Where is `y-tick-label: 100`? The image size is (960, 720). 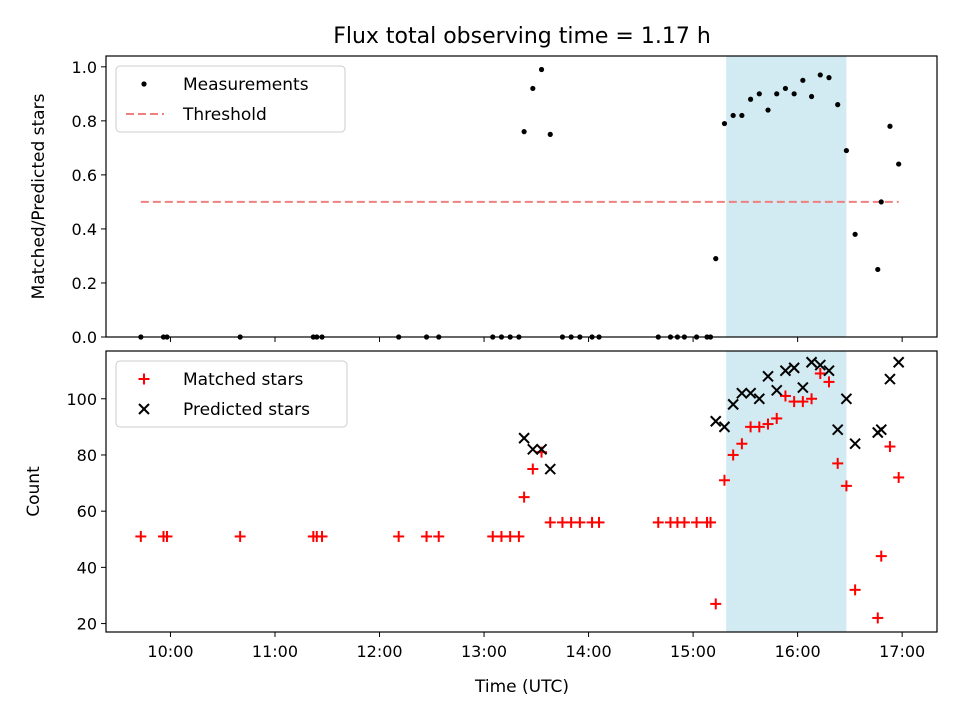
y-tick-label: 100 is located at coordinates (81, 399).